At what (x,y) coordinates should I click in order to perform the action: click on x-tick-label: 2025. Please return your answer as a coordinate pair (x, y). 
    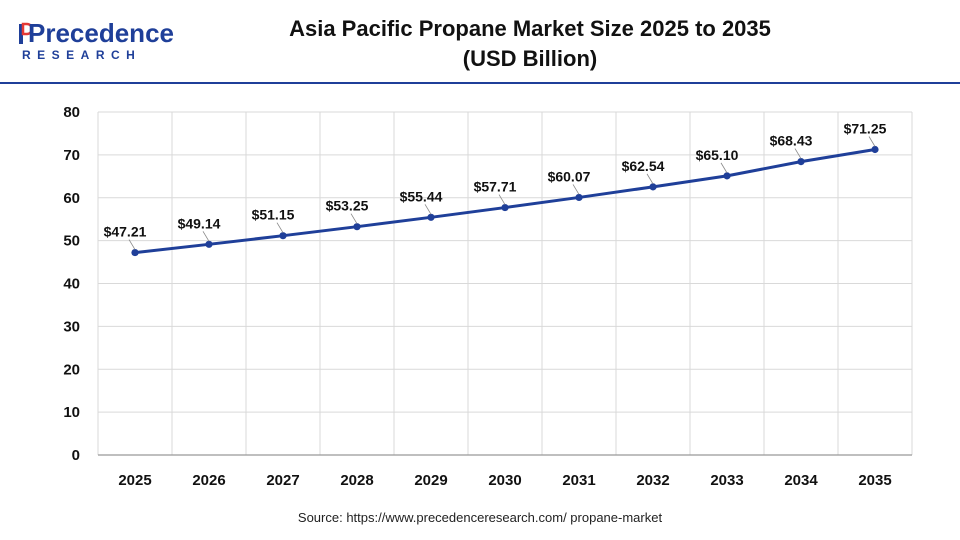
    Looking at the image, I should click on (134, 480).